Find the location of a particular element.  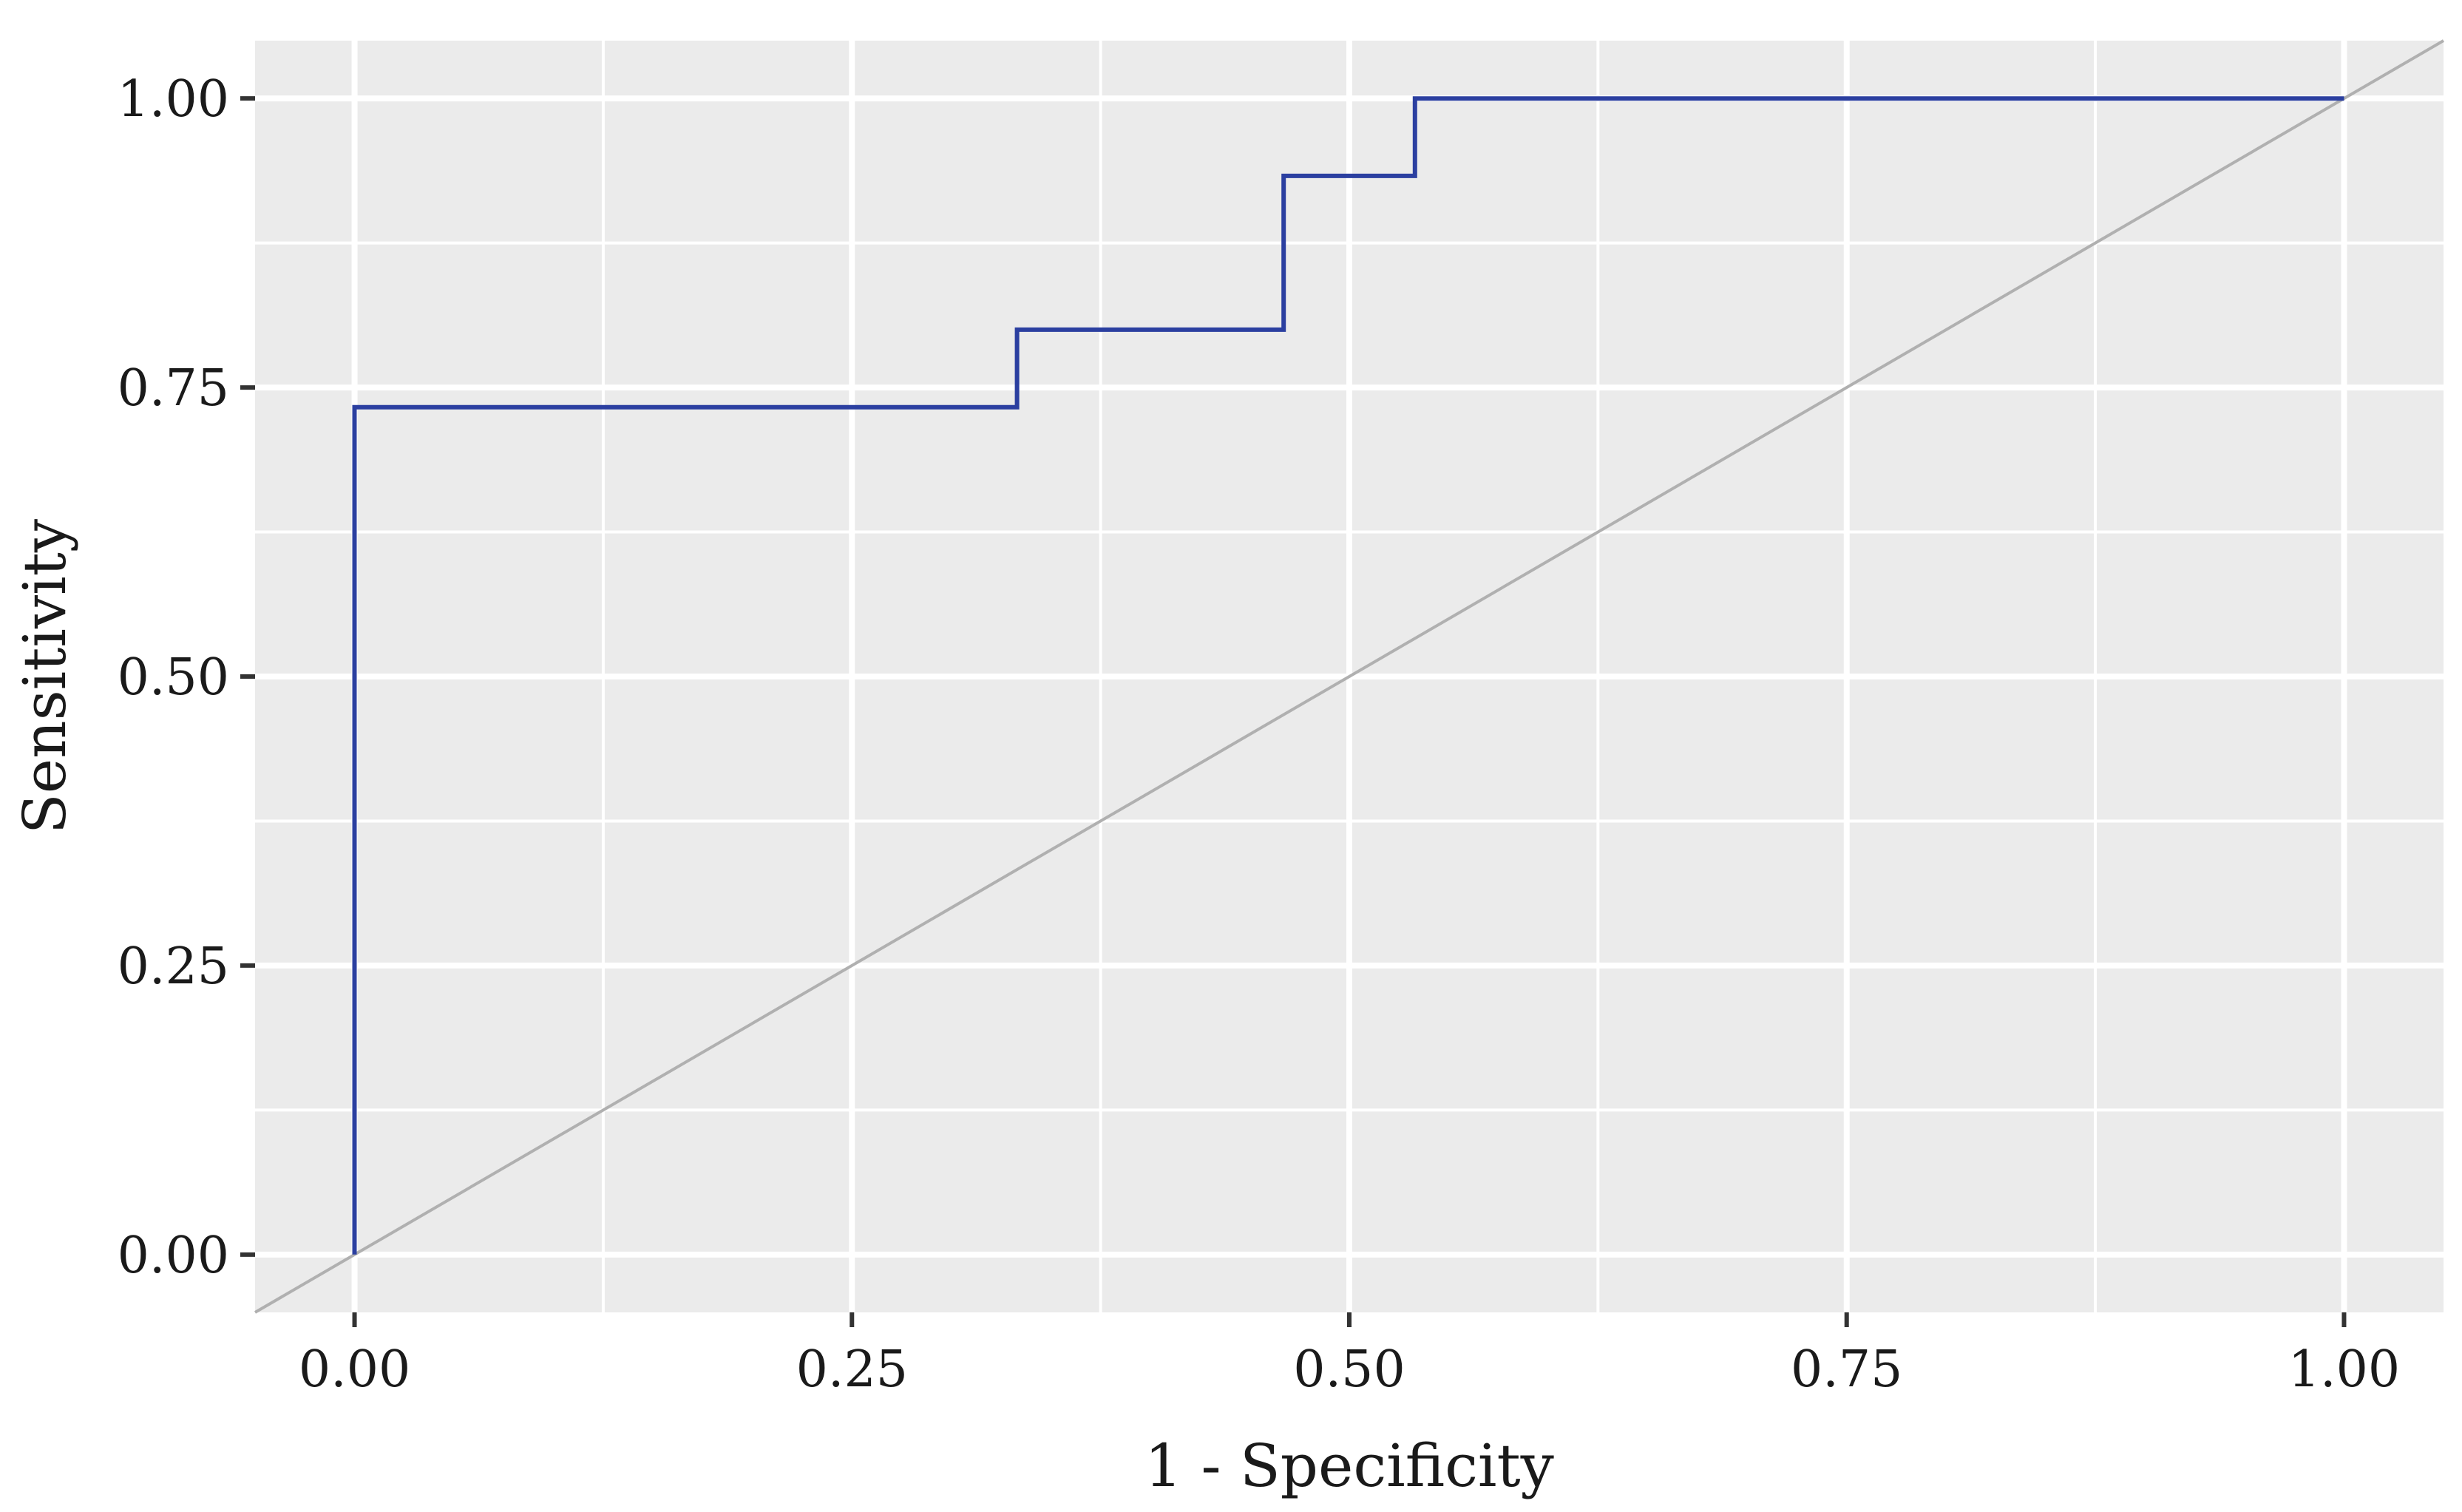

y-tick-label: 0.25 is located at coordinates (173, 967).